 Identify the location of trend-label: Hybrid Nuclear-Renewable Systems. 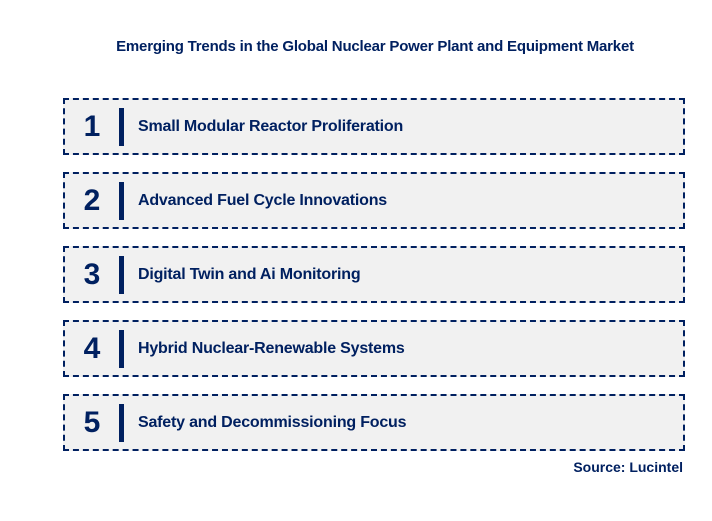
(271, 348).